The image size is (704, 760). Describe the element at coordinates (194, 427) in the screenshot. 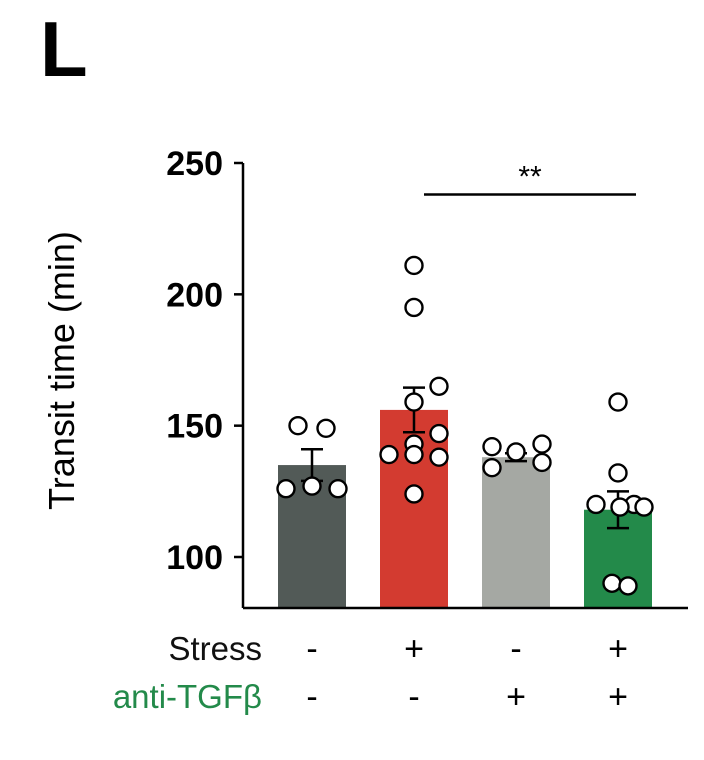

I see `y-tick-label: 150` at that location.